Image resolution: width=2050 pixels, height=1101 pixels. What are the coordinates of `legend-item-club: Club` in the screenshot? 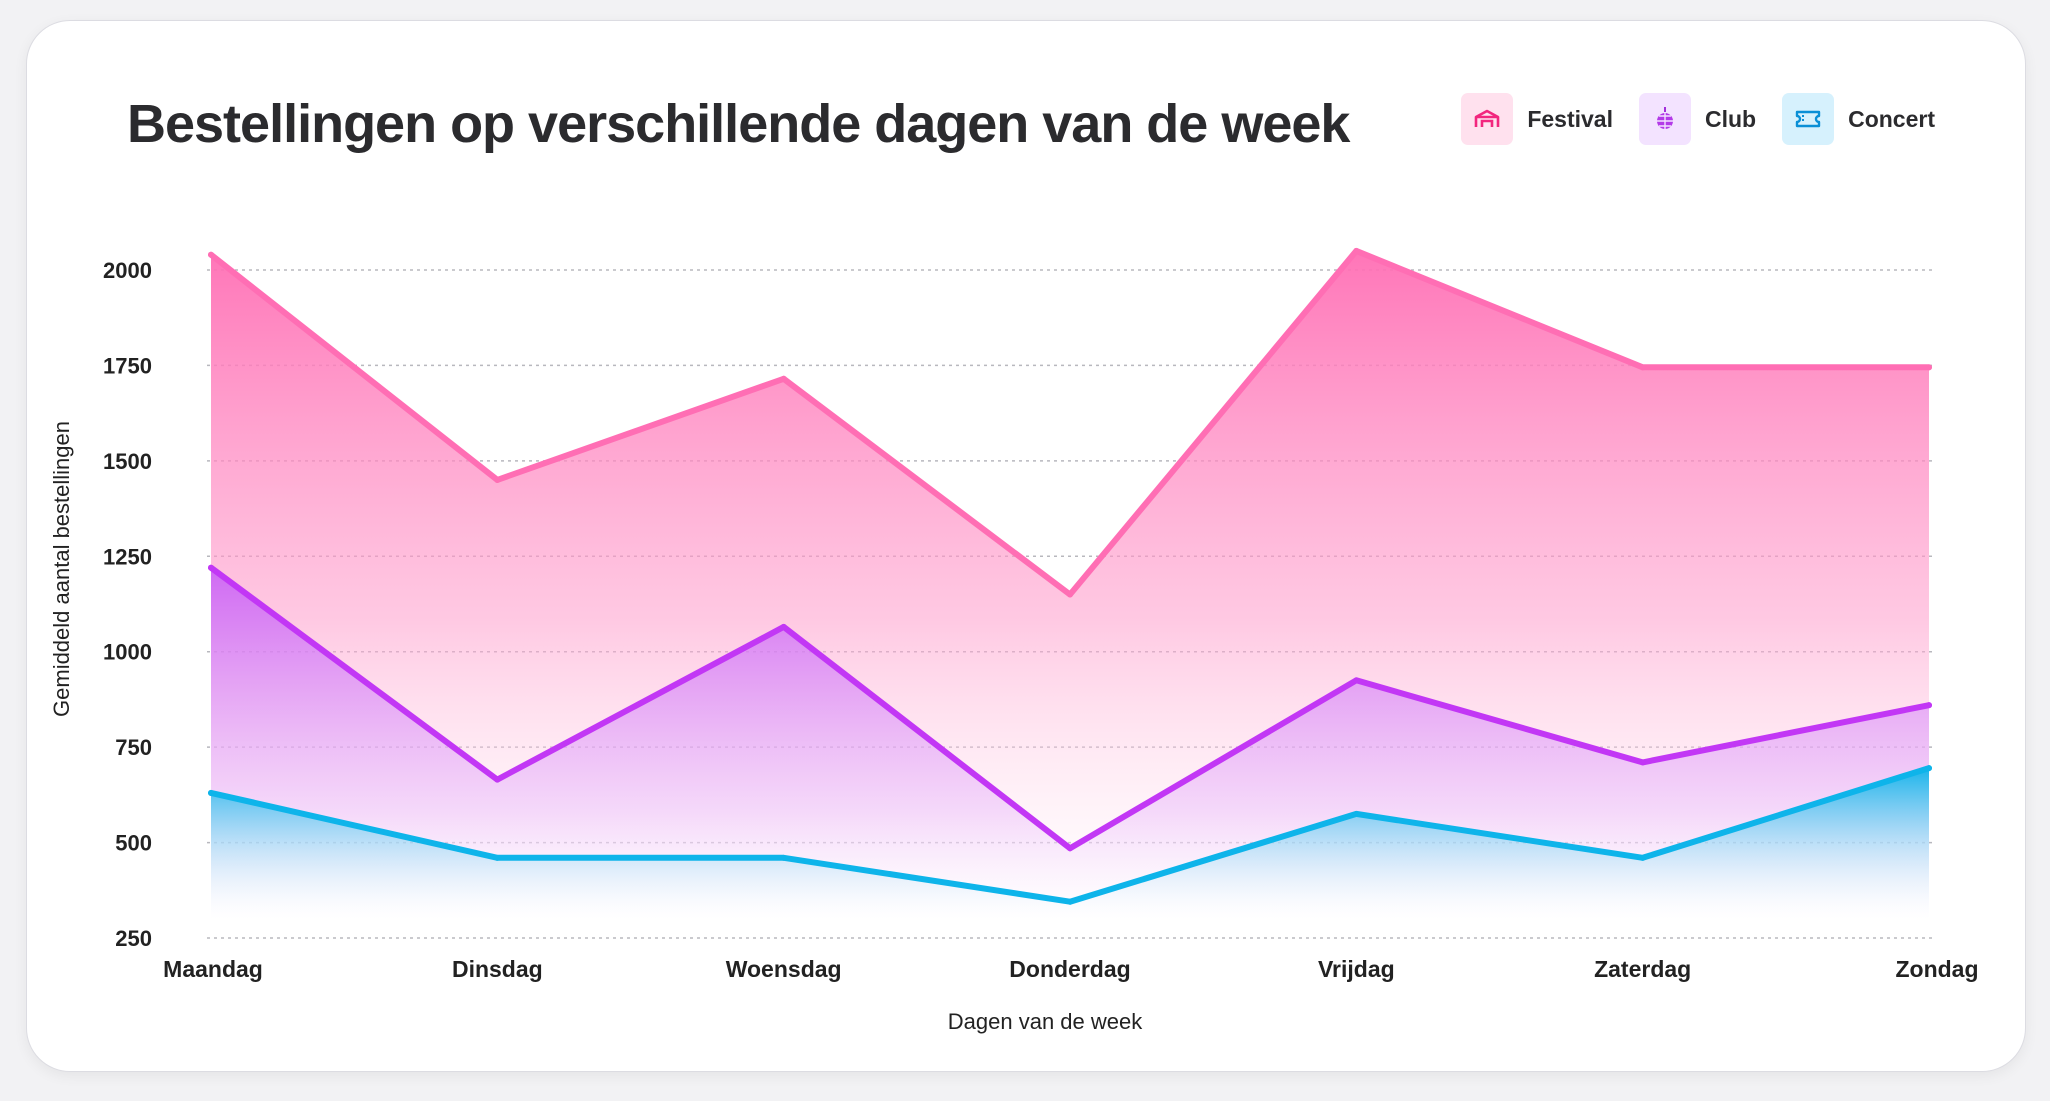 It's located at (1697, 119).